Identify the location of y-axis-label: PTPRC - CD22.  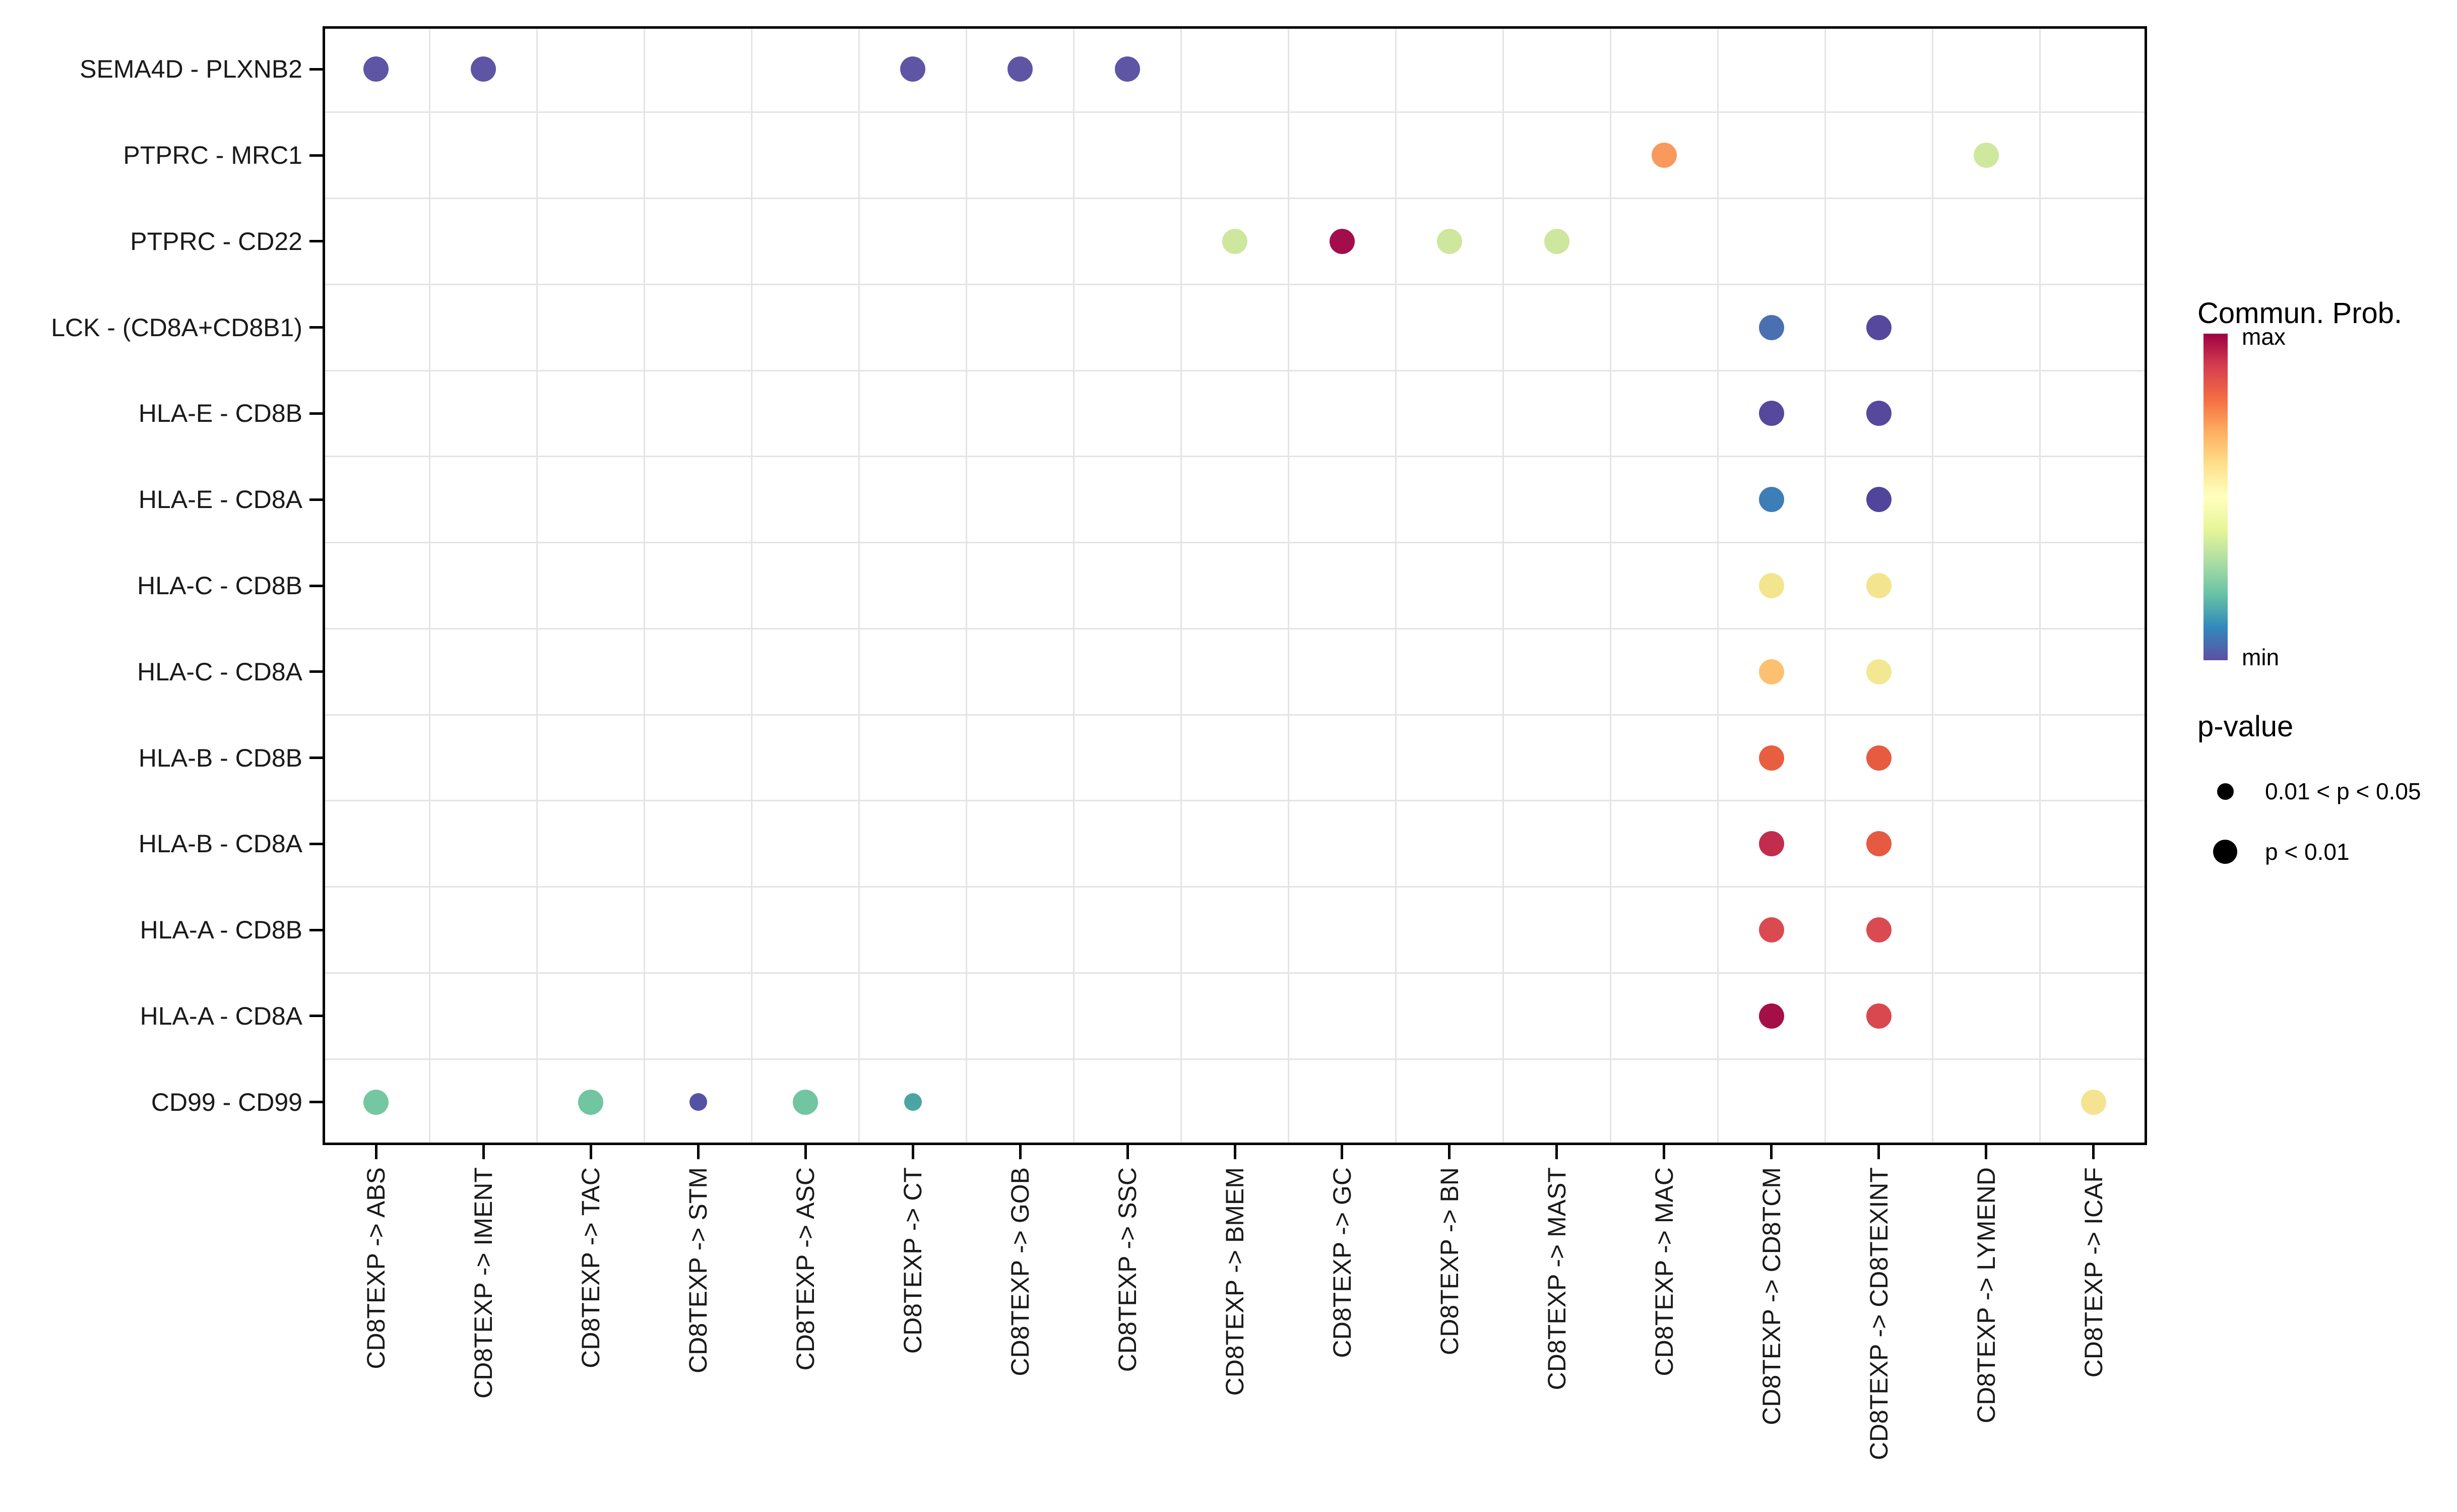
(216, 241).